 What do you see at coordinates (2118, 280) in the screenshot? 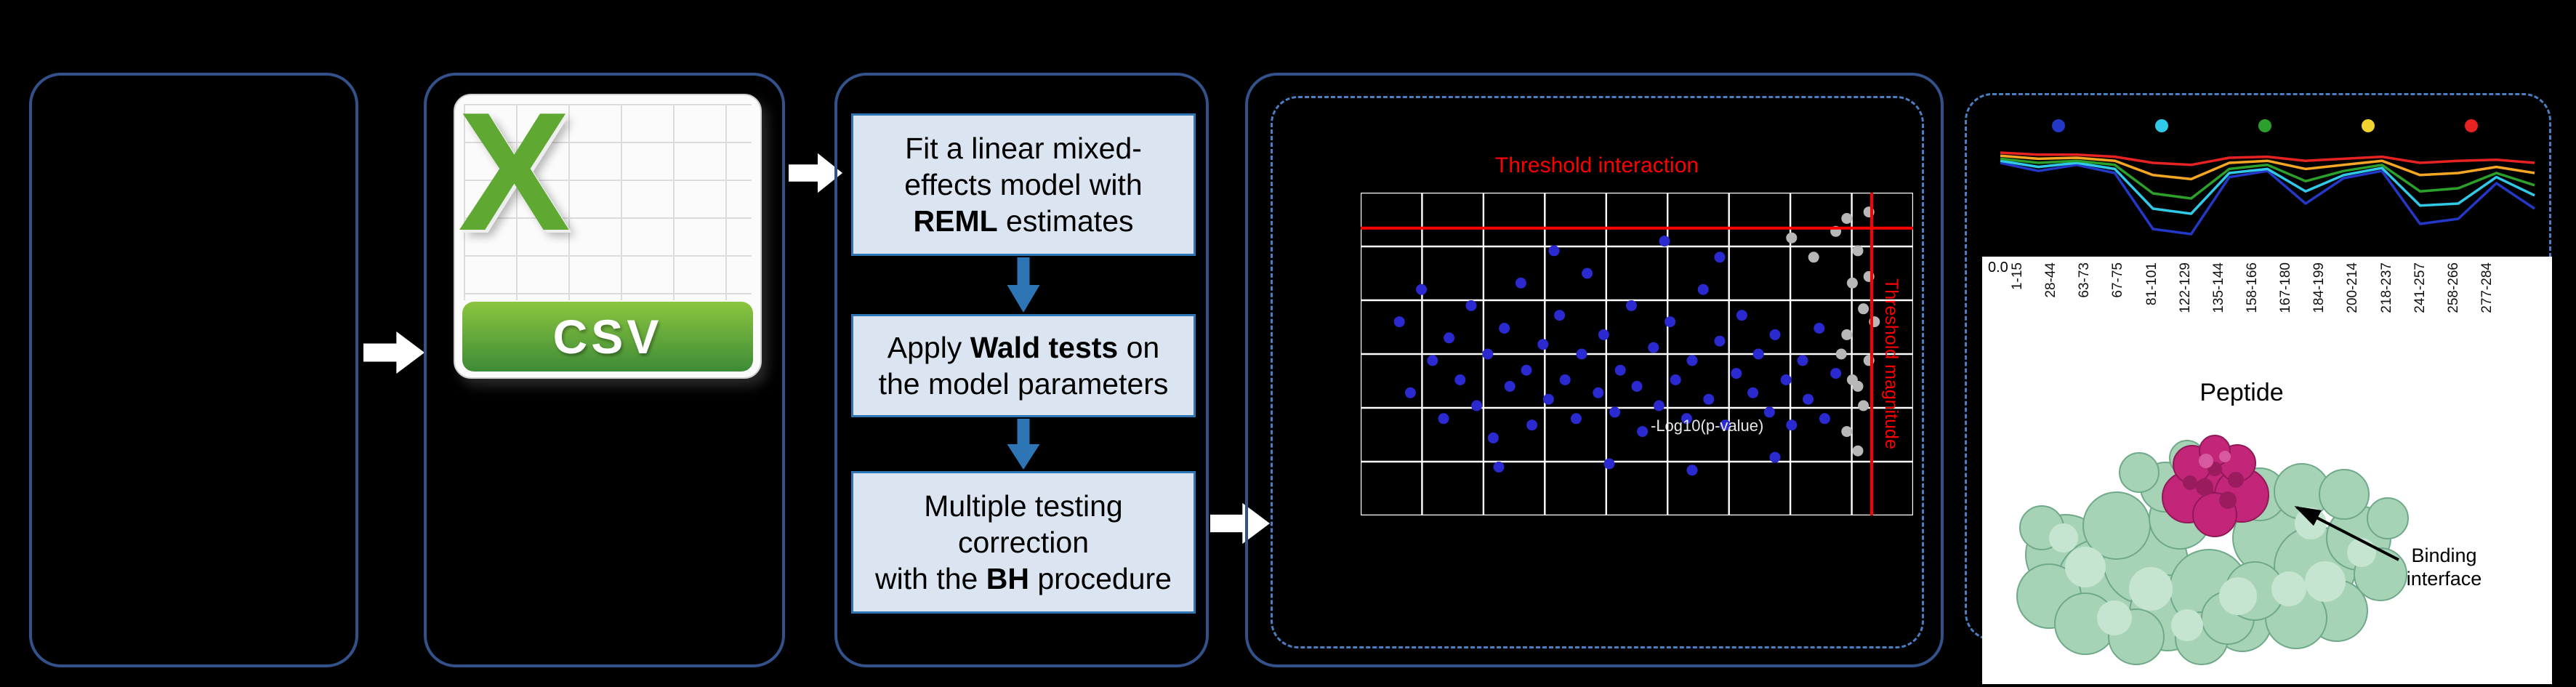
I see `peptide-tick-label: 67-75` at bounding box center [2118, 280].